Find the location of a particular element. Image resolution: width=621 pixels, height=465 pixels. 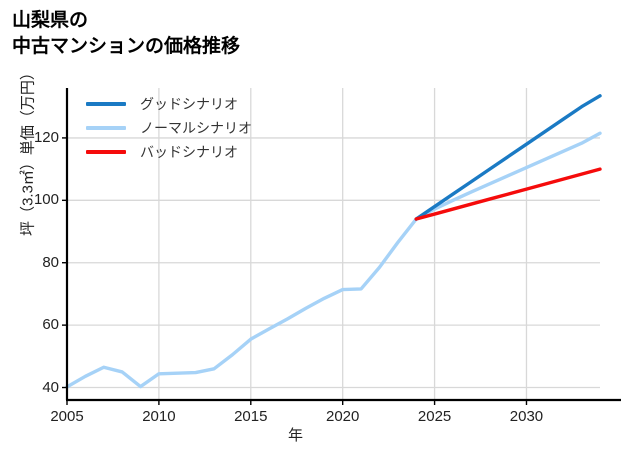

x-tick-label: 2005 is located at coordinates (67, 416).